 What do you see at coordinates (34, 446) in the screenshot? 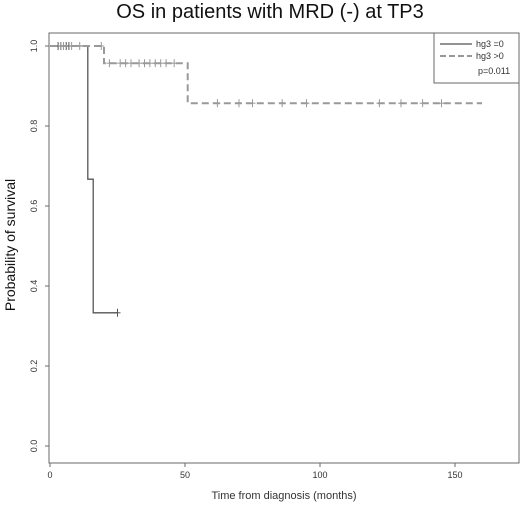
I see `y-tick-label: 0.0` at bounding box center [34, 446].